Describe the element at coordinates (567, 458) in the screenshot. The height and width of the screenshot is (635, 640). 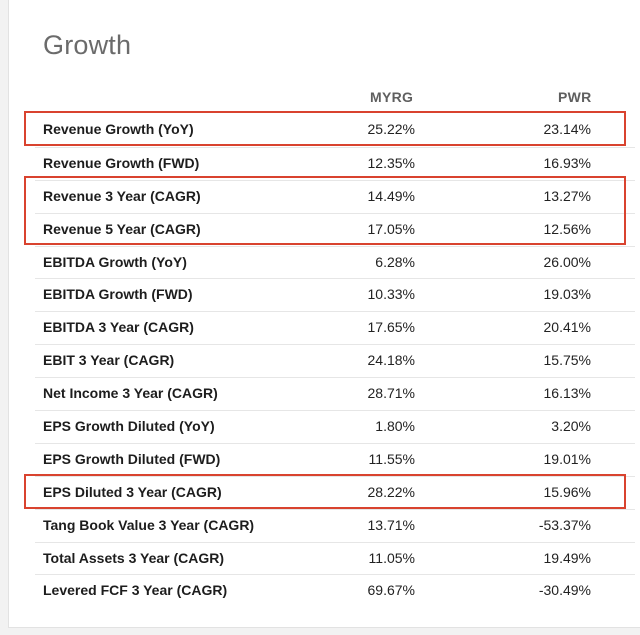
I see `pwr-value: 19.01%` at that location.